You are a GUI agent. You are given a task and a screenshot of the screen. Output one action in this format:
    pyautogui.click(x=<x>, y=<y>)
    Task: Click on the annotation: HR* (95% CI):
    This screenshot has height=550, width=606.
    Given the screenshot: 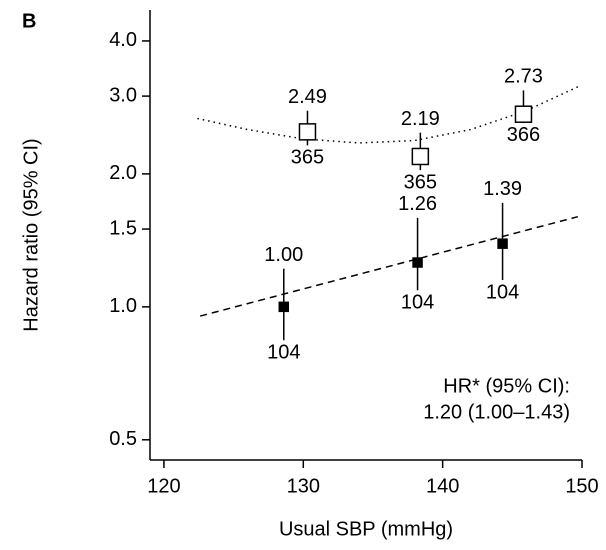 What is the action you would take?
    pyautogui.click(x=506, y=386)
    